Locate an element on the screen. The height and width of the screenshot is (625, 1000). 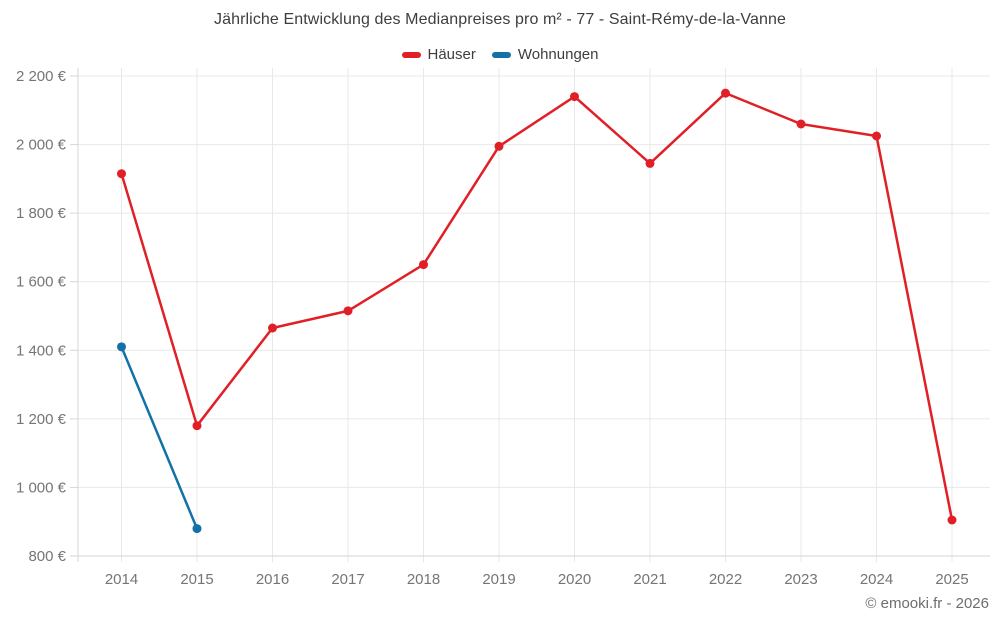
x-axis-label-2024: 2024 is located at coordinates (876, 579).